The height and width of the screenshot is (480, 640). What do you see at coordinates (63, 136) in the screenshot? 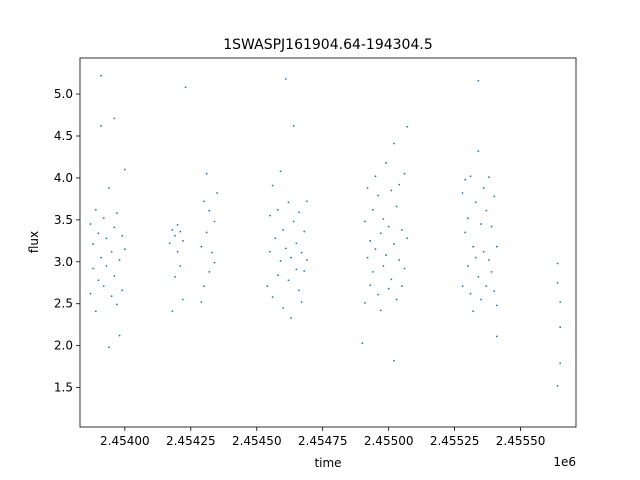
I see `y-tick-label: 4.5` at bounding box center [63, 136].